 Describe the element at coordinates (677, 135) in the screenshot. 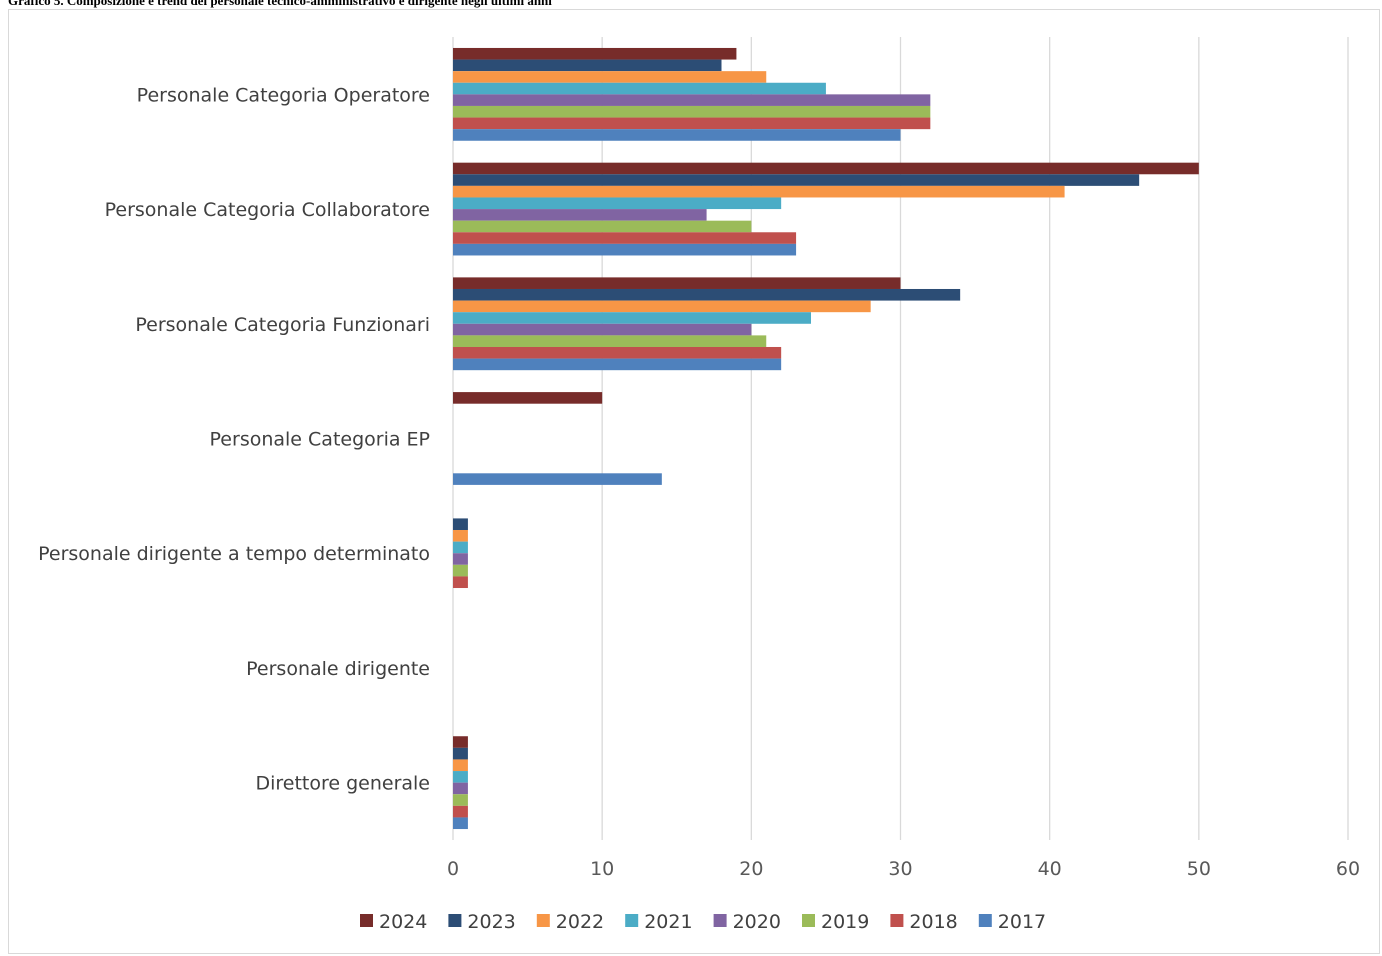

I see `bar-personale-categoria-operatore-2017` at that location.